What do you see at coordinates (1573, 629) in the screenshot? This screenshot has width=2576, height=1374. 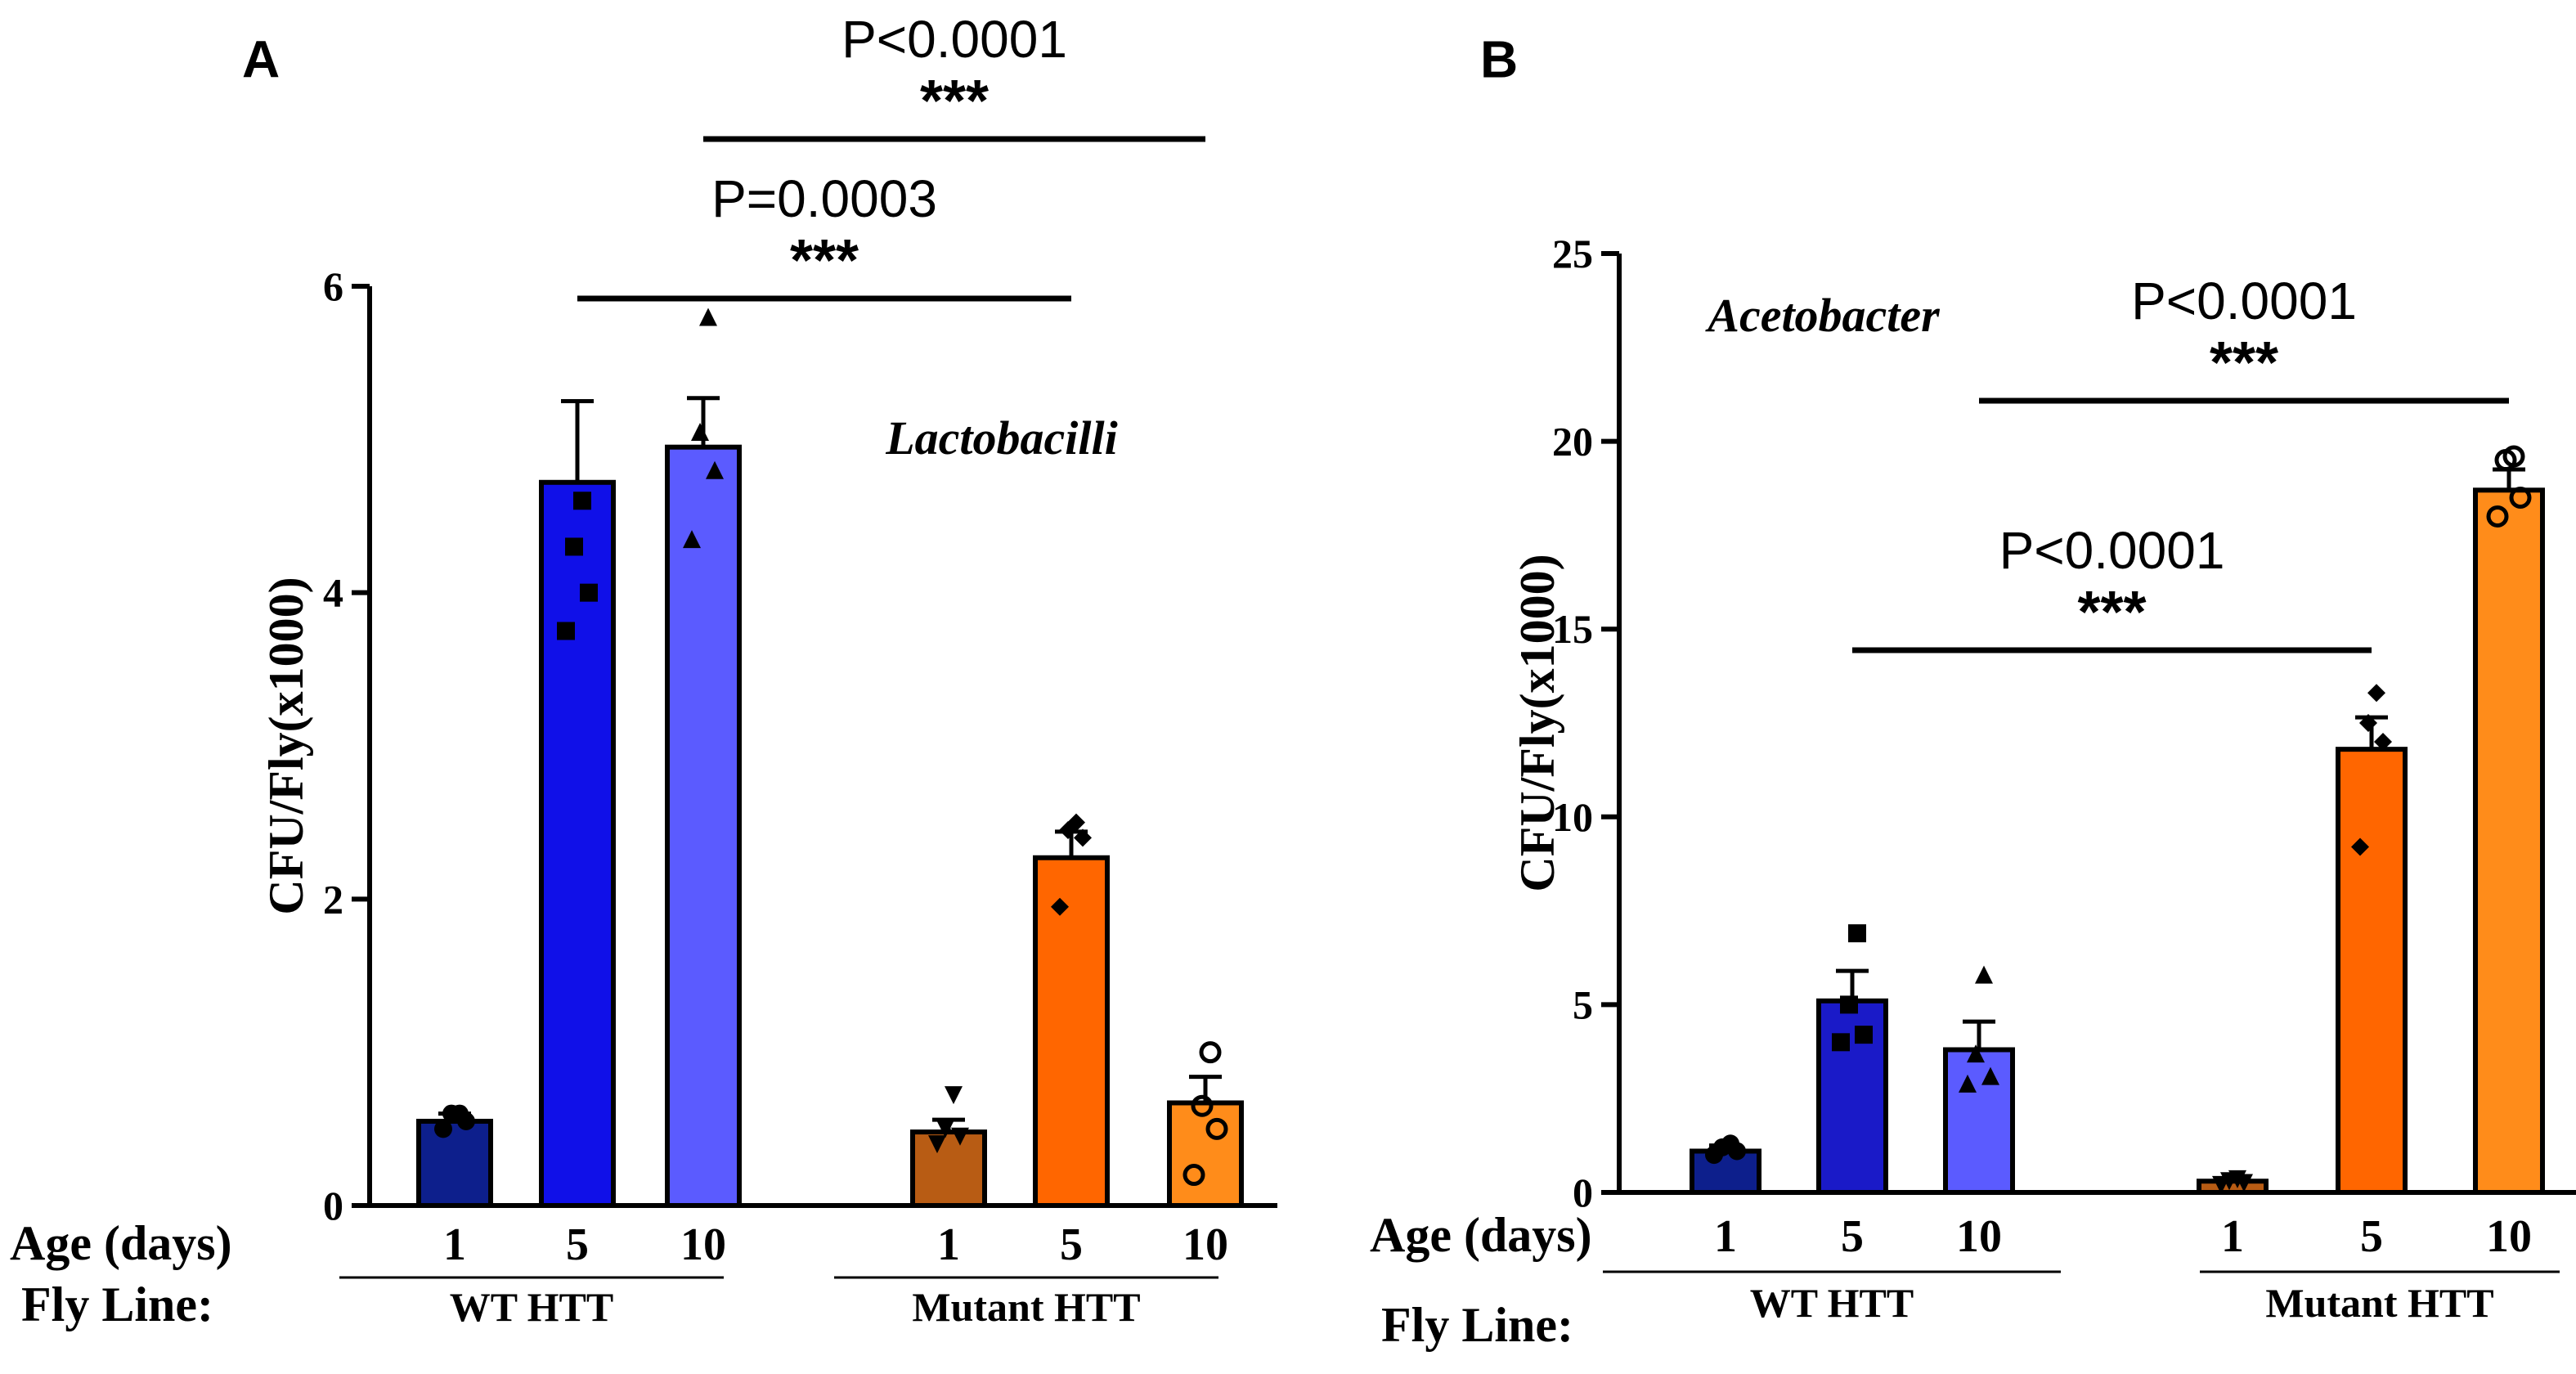 I see `panel-b-ytick-label: 15` at bounding box center [1573, 629].